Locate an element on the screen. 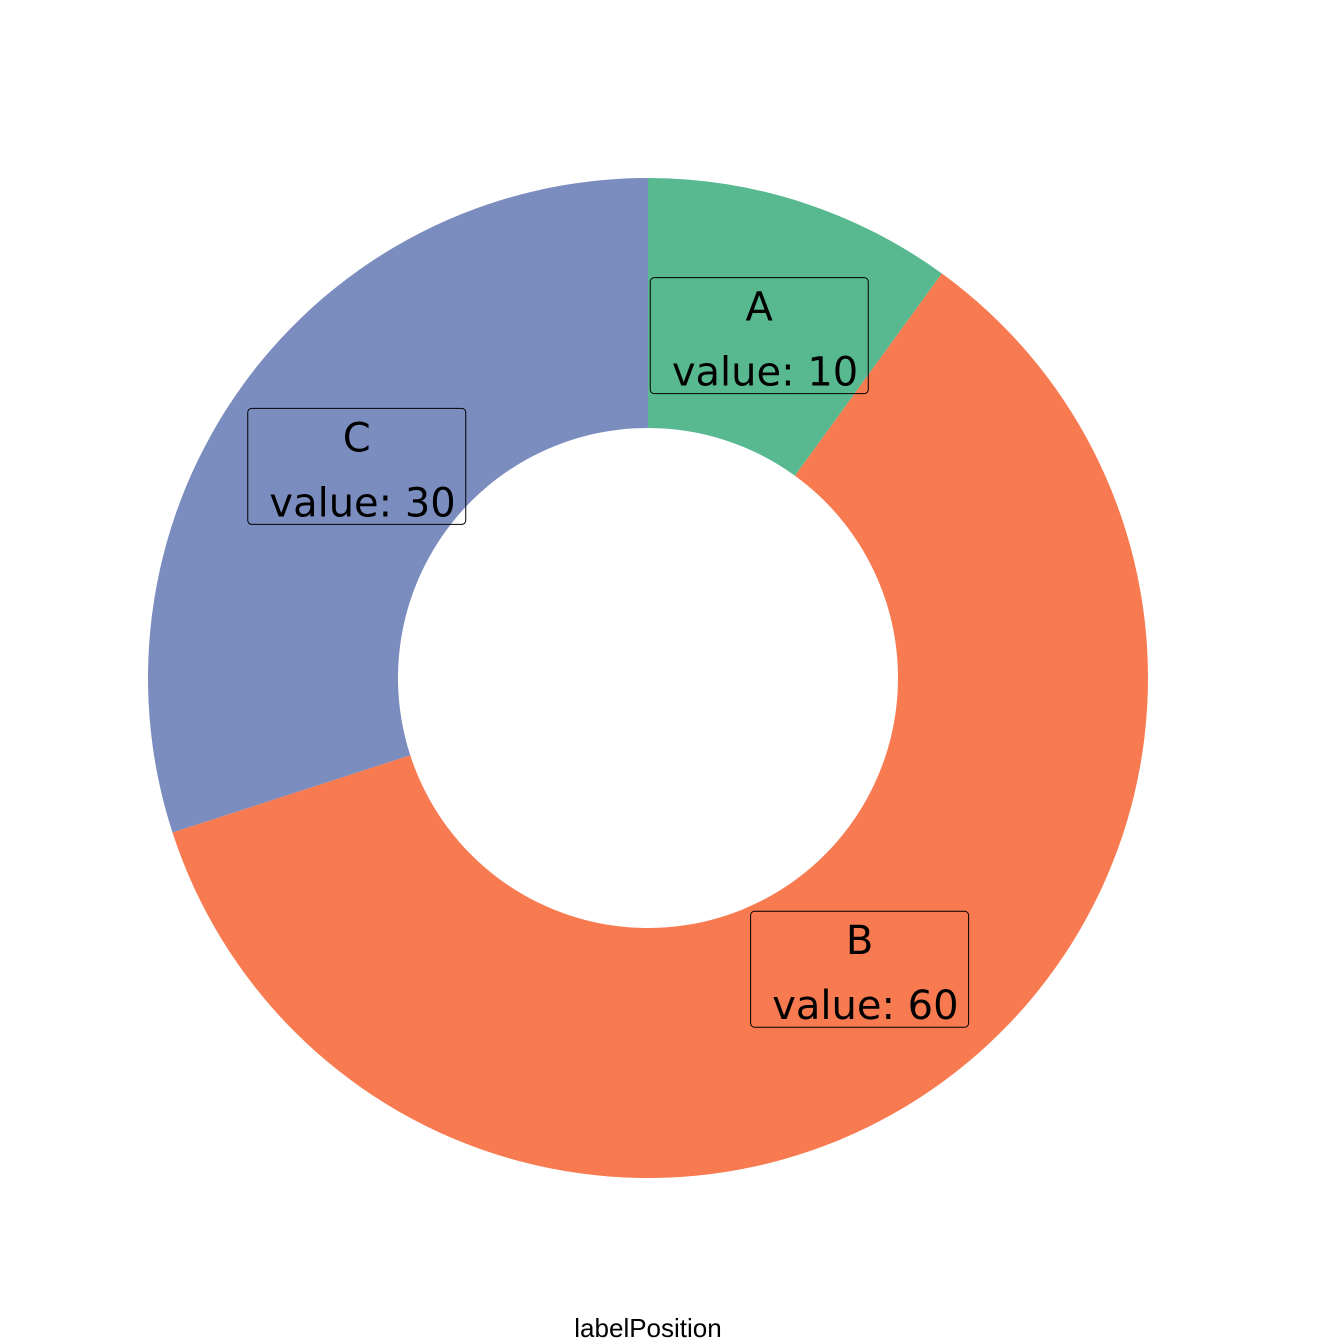  label-value-c: value: 30 is located at coordinates (362, 503).